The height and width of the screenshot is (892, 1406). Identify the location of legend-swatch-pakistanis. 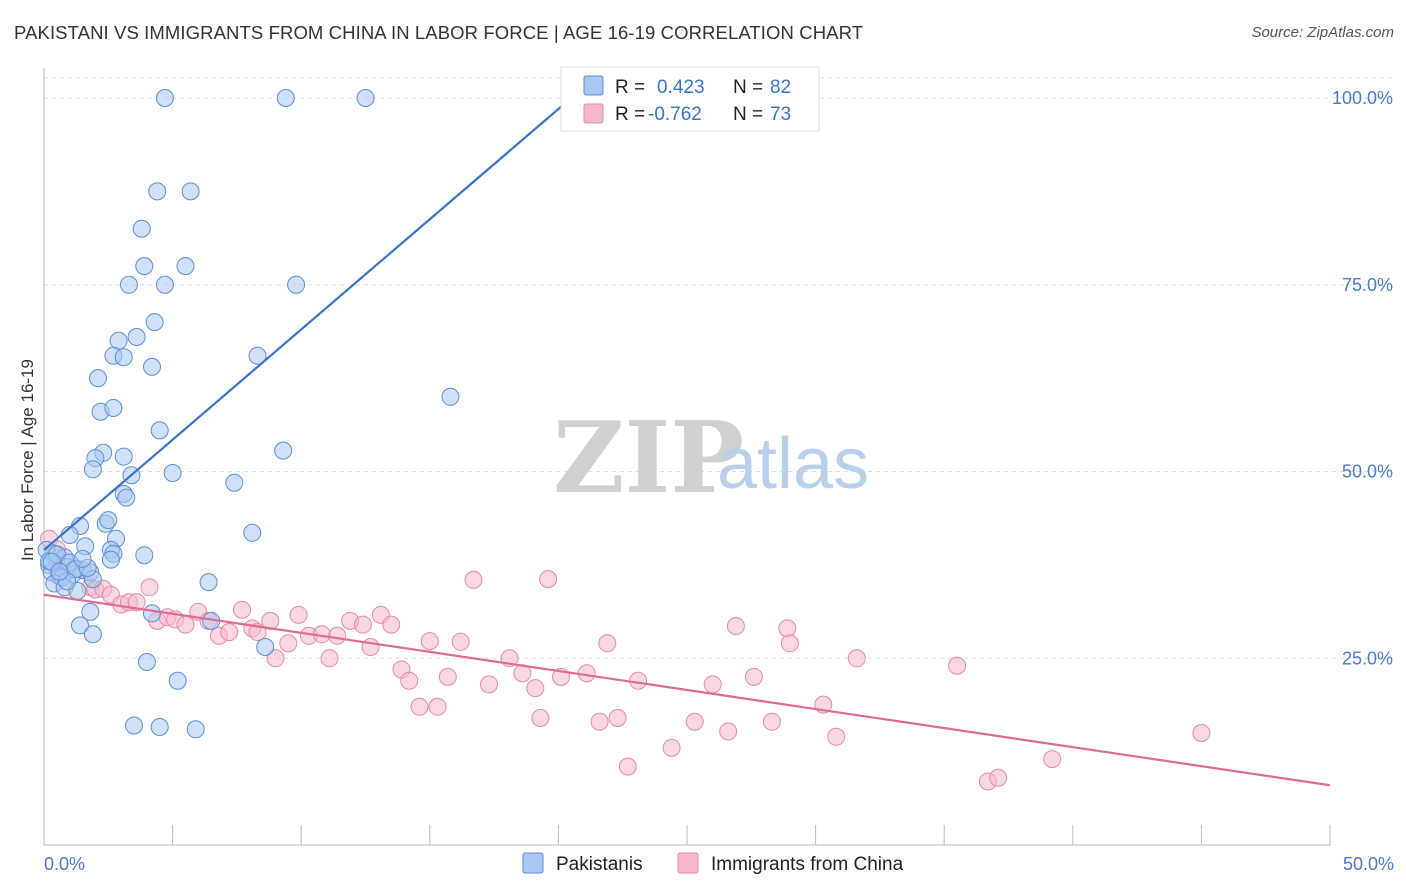
(533, 863).